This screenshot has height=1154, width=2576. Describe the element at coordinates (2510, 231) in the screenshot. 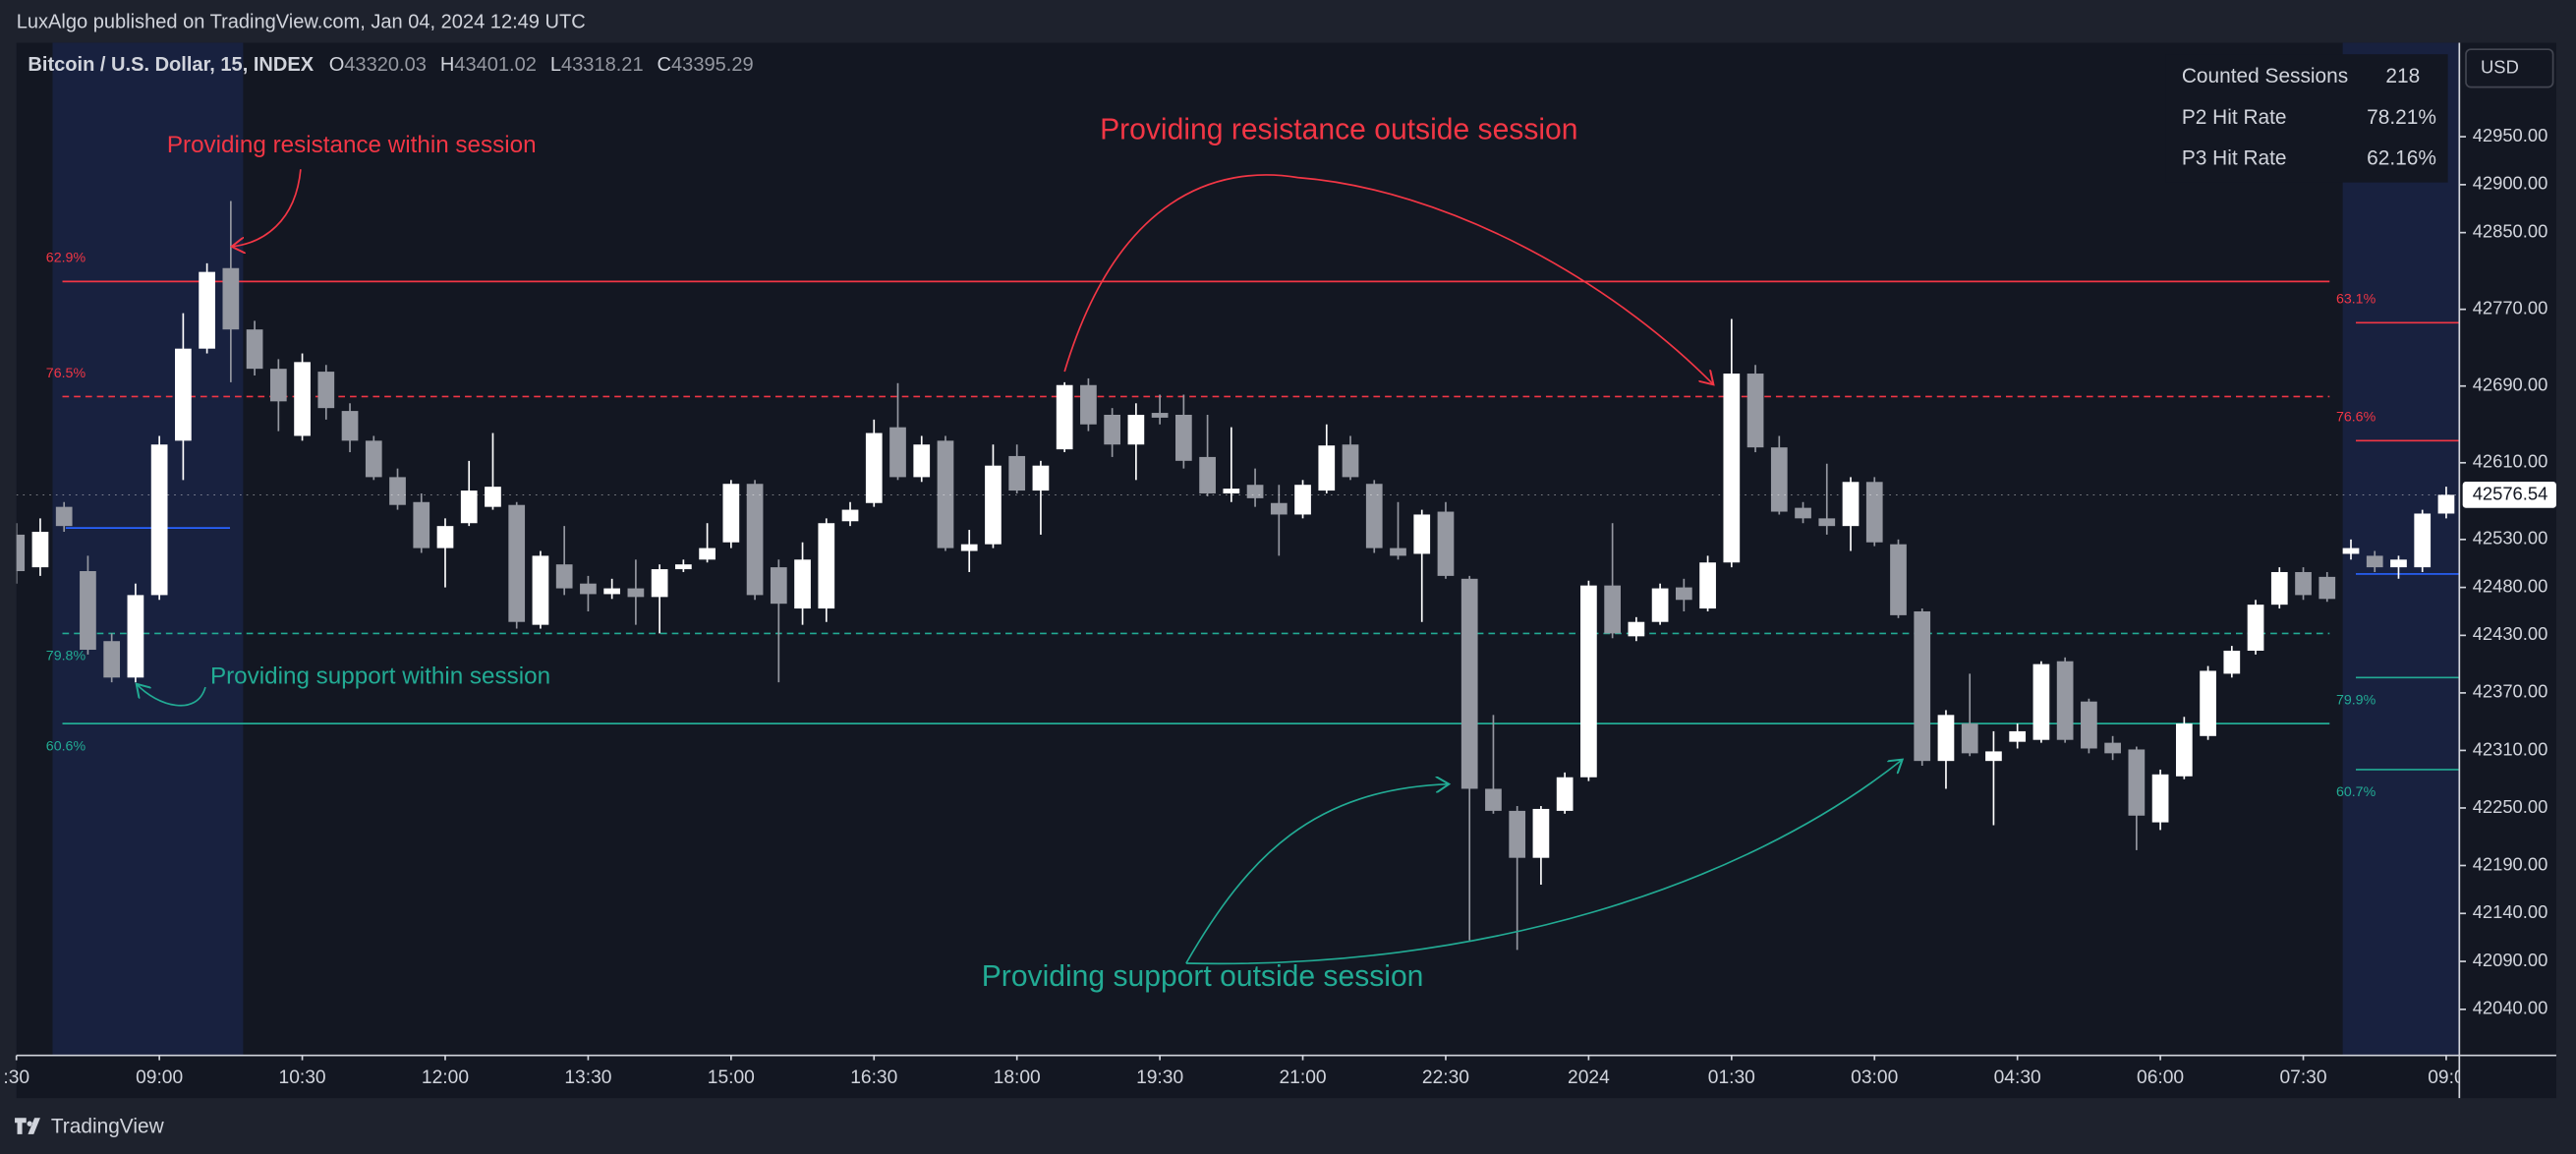

I see `y-tick-label: 42850.00` at that location.